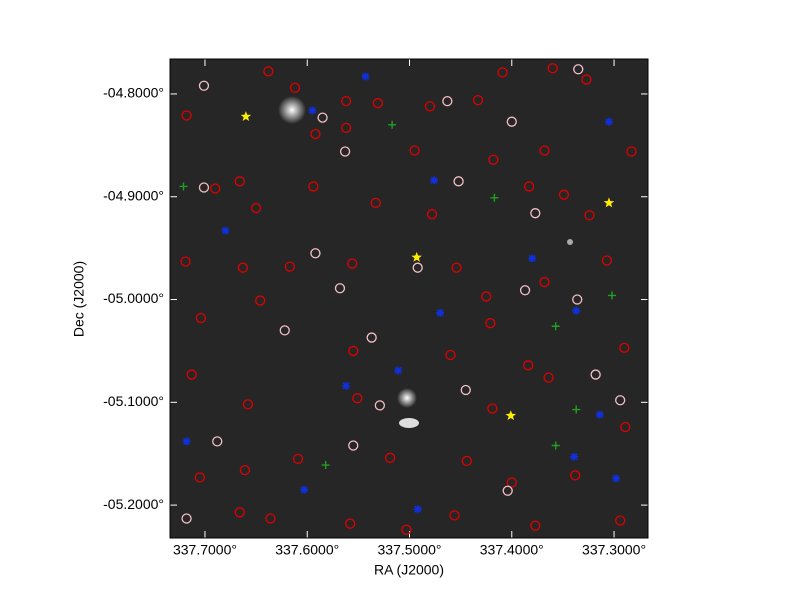 The width and height of the screenshot is (800, 605). I want to click on x-tick-label: 337.3000°, so click(614, 550).